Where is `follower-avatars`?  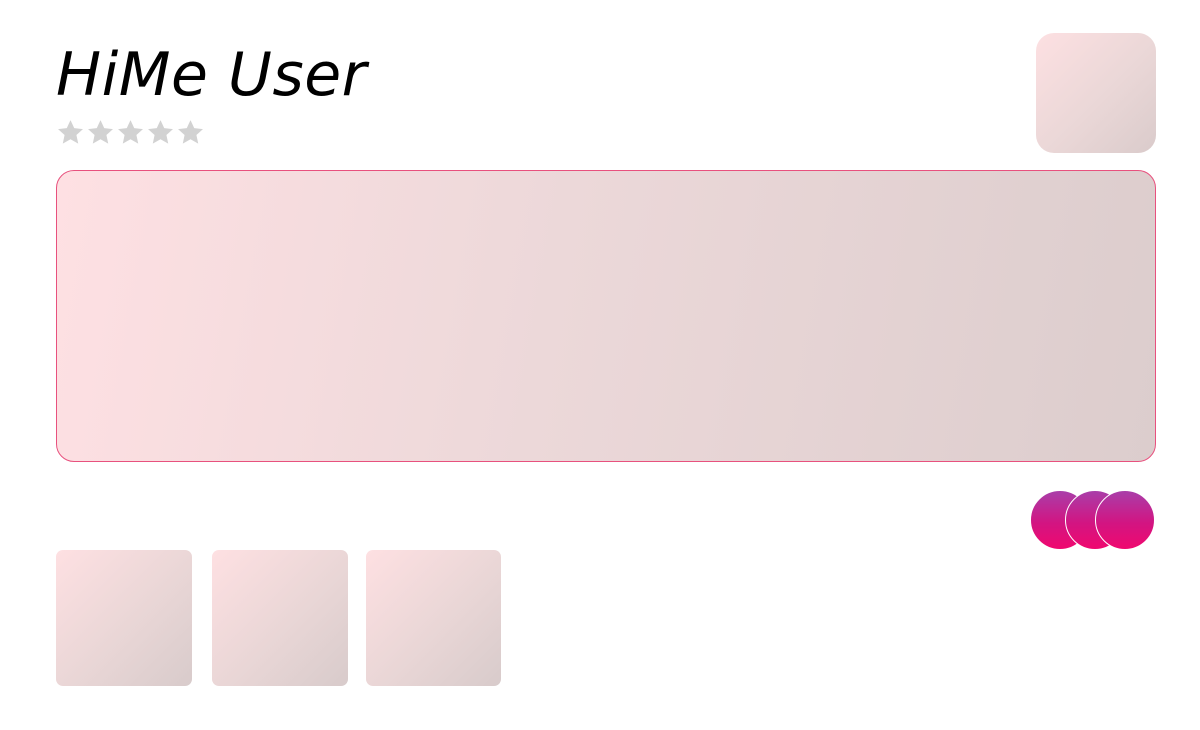 follower-avatars is located at coordinates (1093, 520).